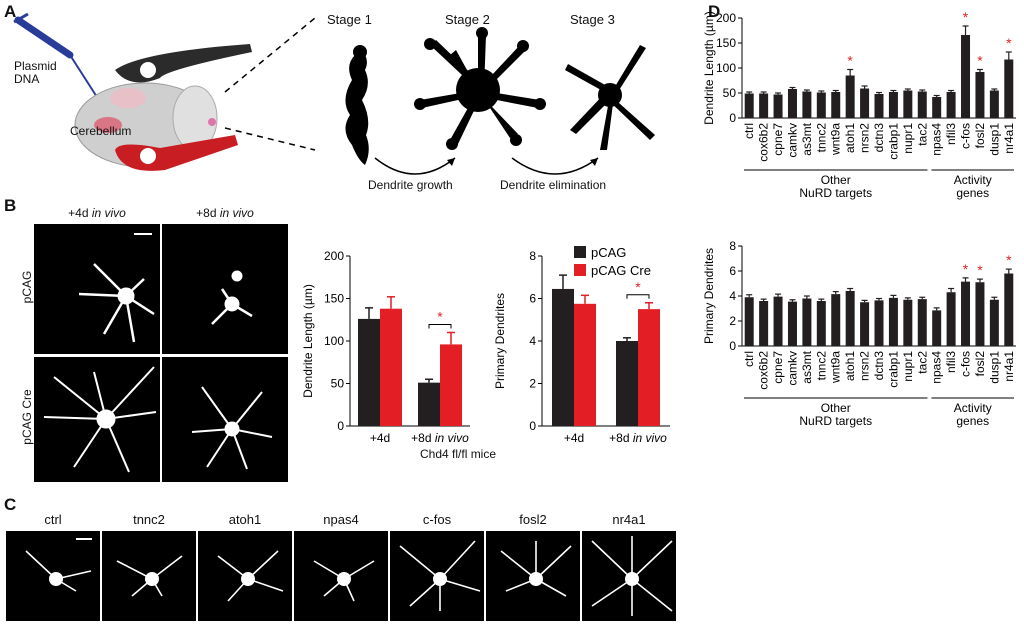 This screenshot has height=624, width=1024. What do you see at coordinates (778, 367) in the screenshot?
I see `x-tick-label: cpne7` at bounding box center [778, 367].